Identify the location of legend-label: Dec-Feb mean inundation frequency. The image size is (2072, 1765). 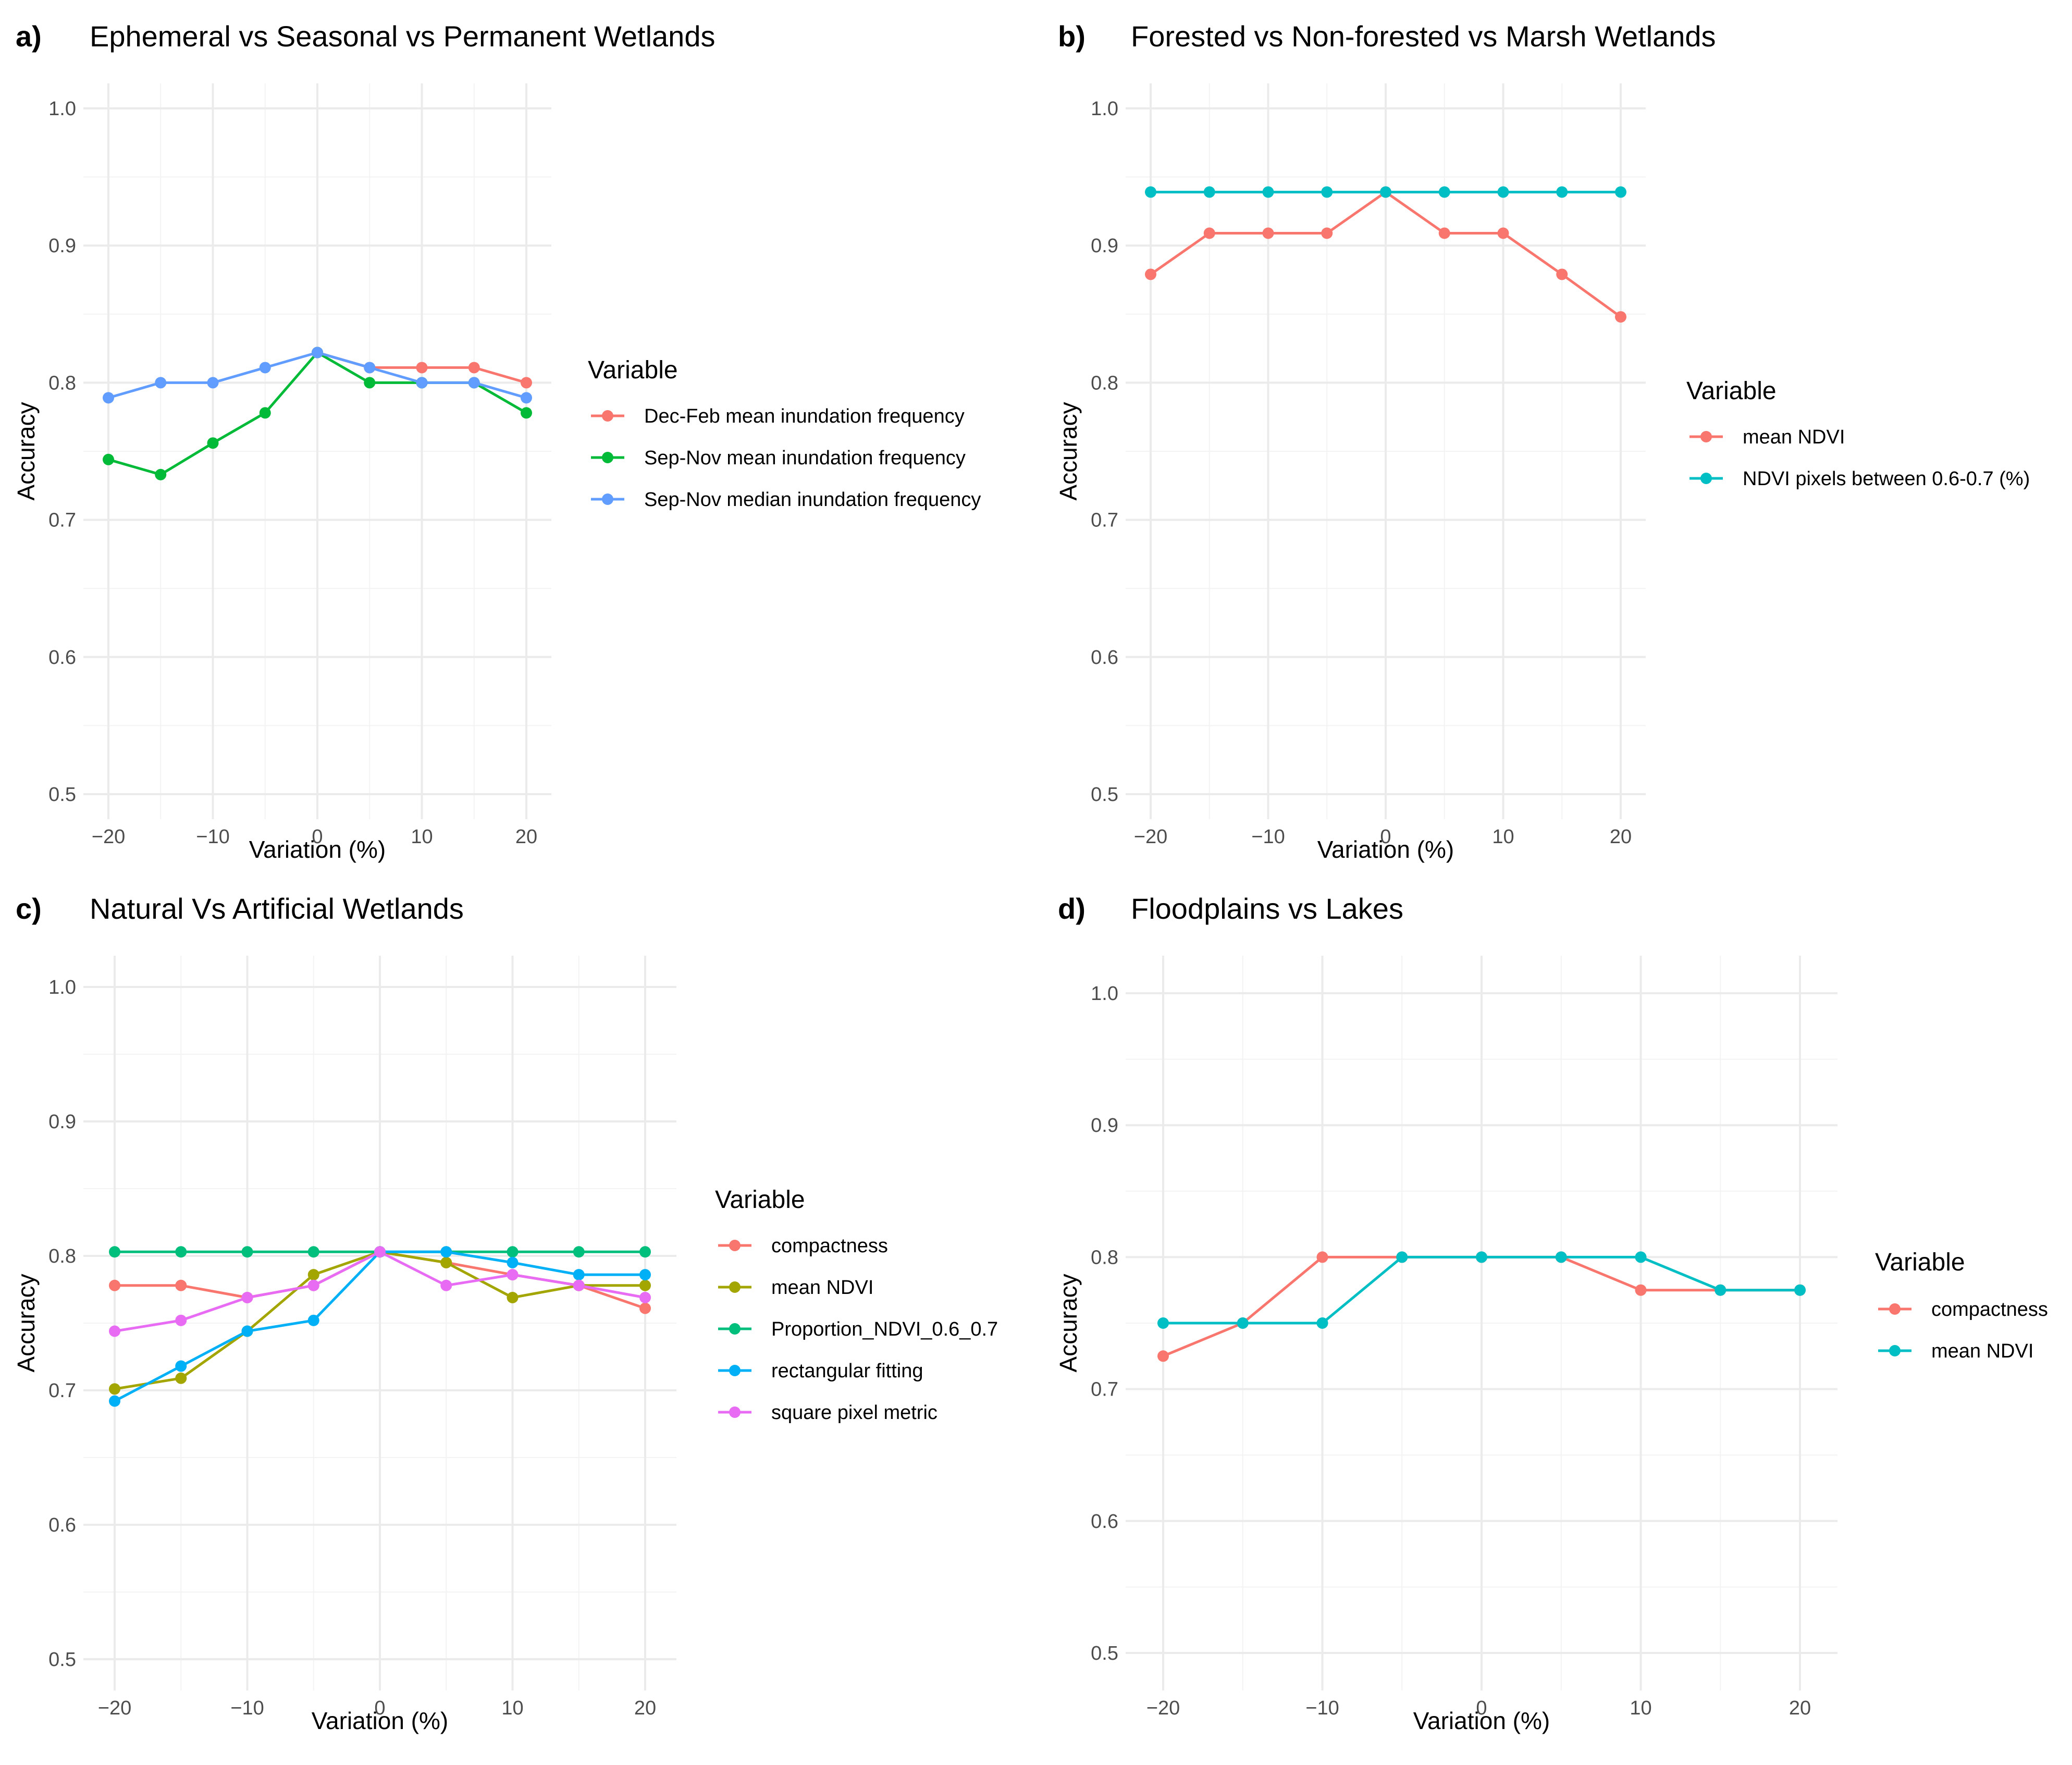
(804, 416).